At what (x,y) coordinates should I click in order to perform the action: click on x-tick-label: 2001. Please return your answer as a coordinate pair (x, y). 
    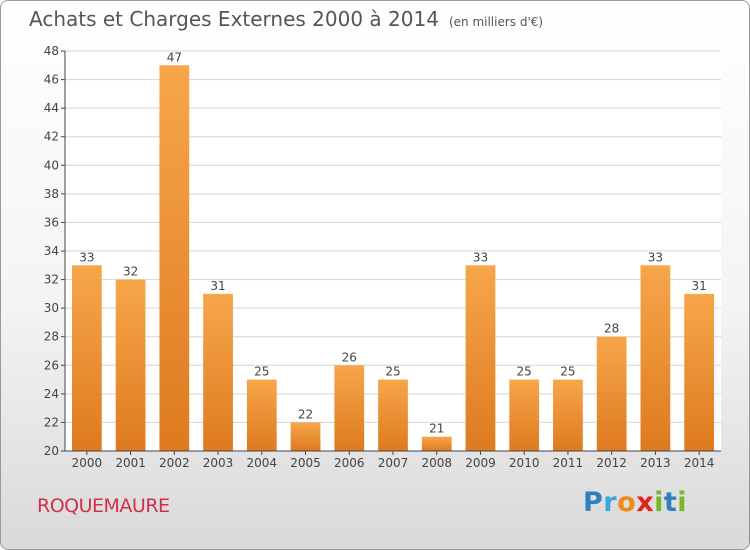
    Looking at the image, I should click on (130, 463).